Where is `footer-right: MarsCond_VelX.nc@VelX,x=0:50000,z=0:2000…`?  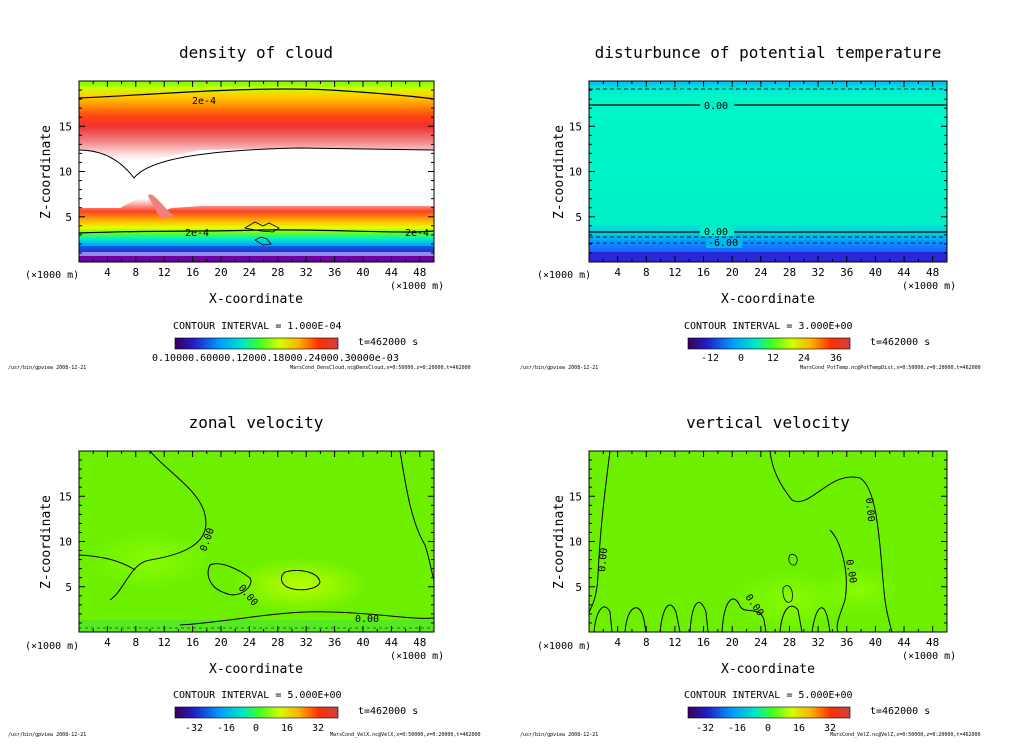 footer-right: MarsCond_VelX.nc@VelX,x=0:50000,z=0:2000… is located at coordinates (405, 735).